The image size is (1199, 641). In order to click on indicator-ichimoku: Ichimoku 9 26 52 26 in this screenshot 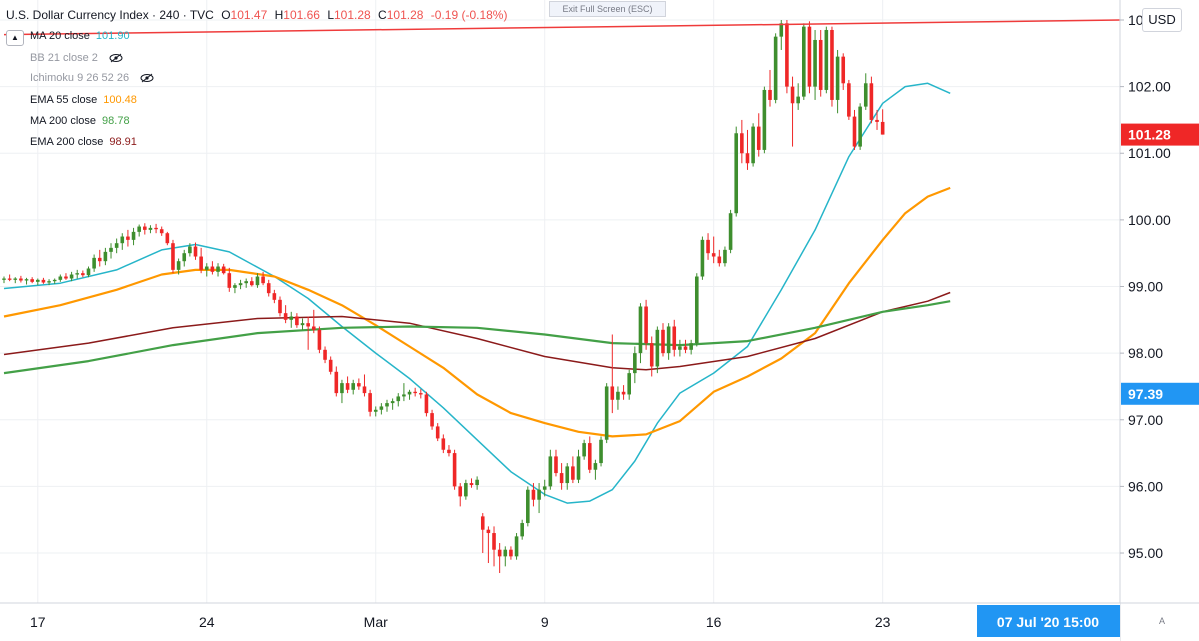, I will do `click(92, 78)`.